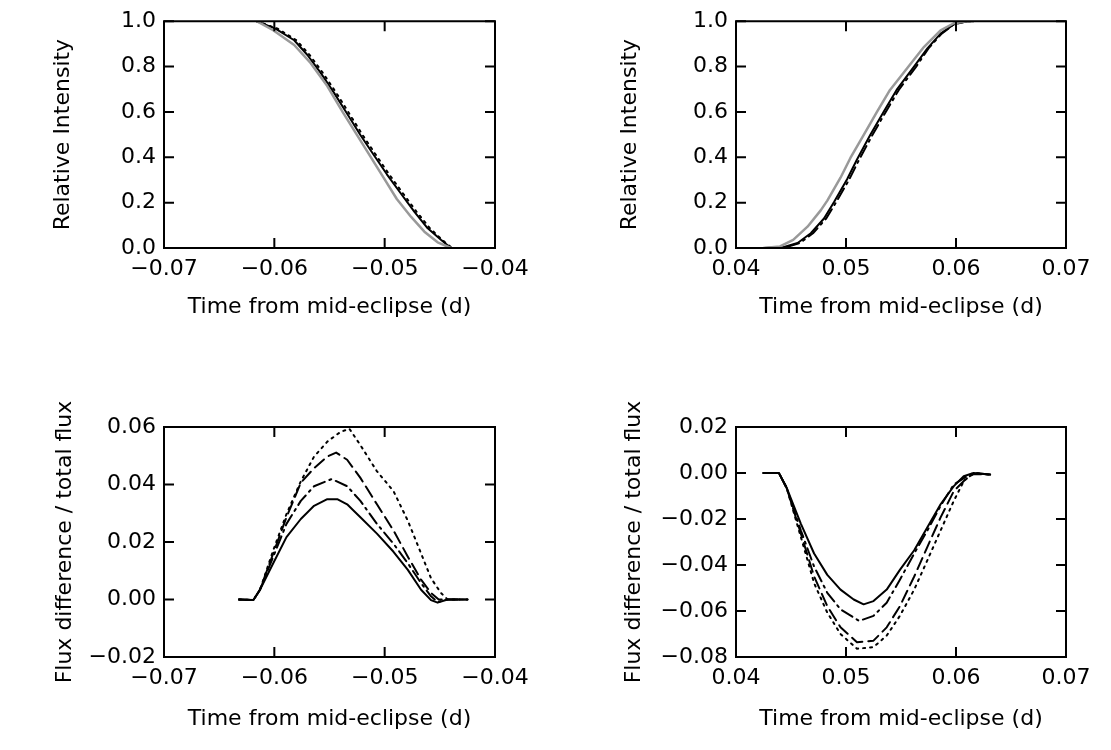 The image size is (1111, 750). What do you see at coordinates (131, 483) in the screenshot?
I see `y-tick-label: 0.04` at bounding box center [131, 483].